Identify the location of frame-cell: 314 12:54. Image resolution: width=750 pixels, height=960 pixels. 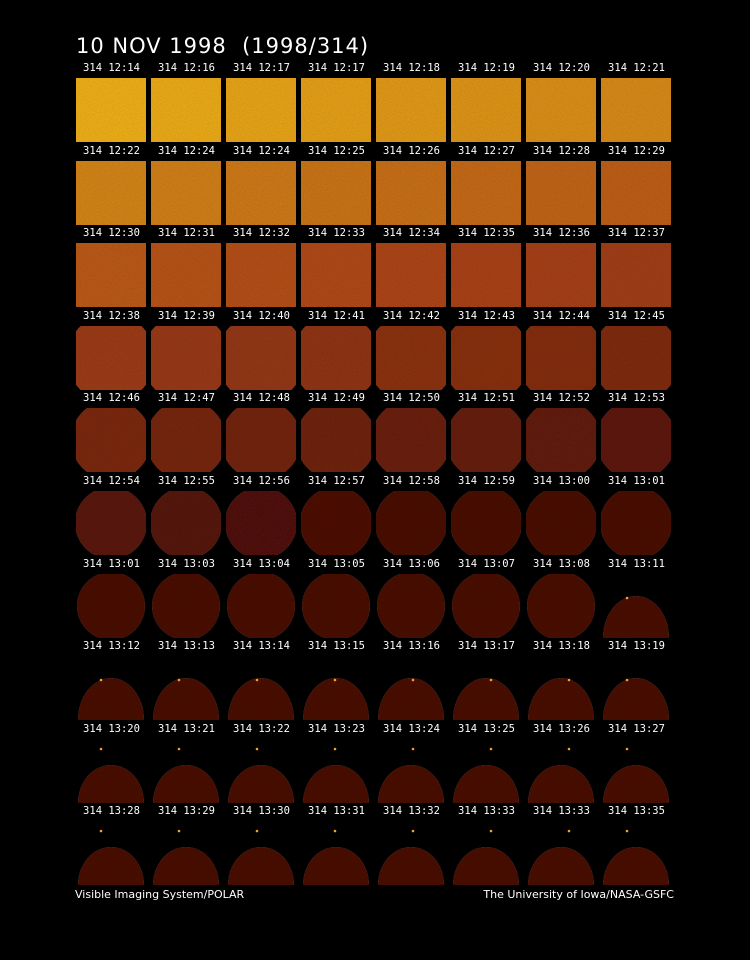
(111, 516).